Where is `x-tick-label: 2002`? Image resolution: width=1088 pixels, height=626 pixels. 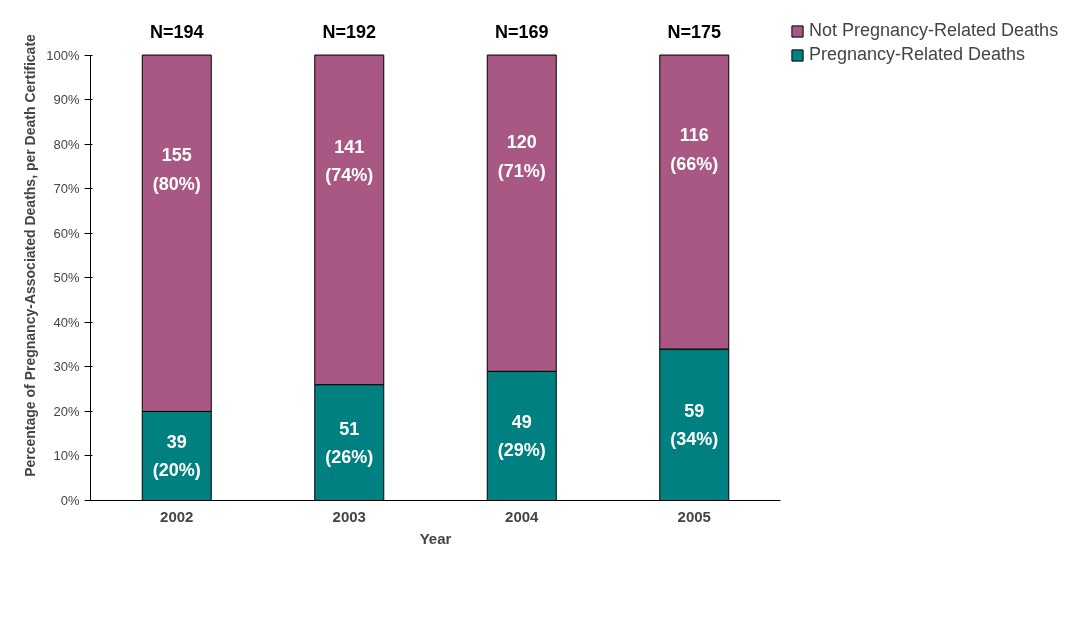 x-tick-label: 2002 is located at coordinates (177, 516).